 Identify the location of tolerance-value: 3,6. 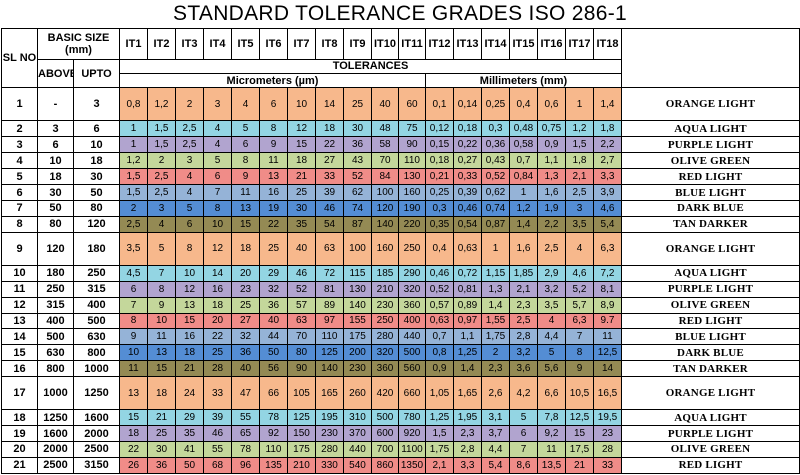
(523, 369).